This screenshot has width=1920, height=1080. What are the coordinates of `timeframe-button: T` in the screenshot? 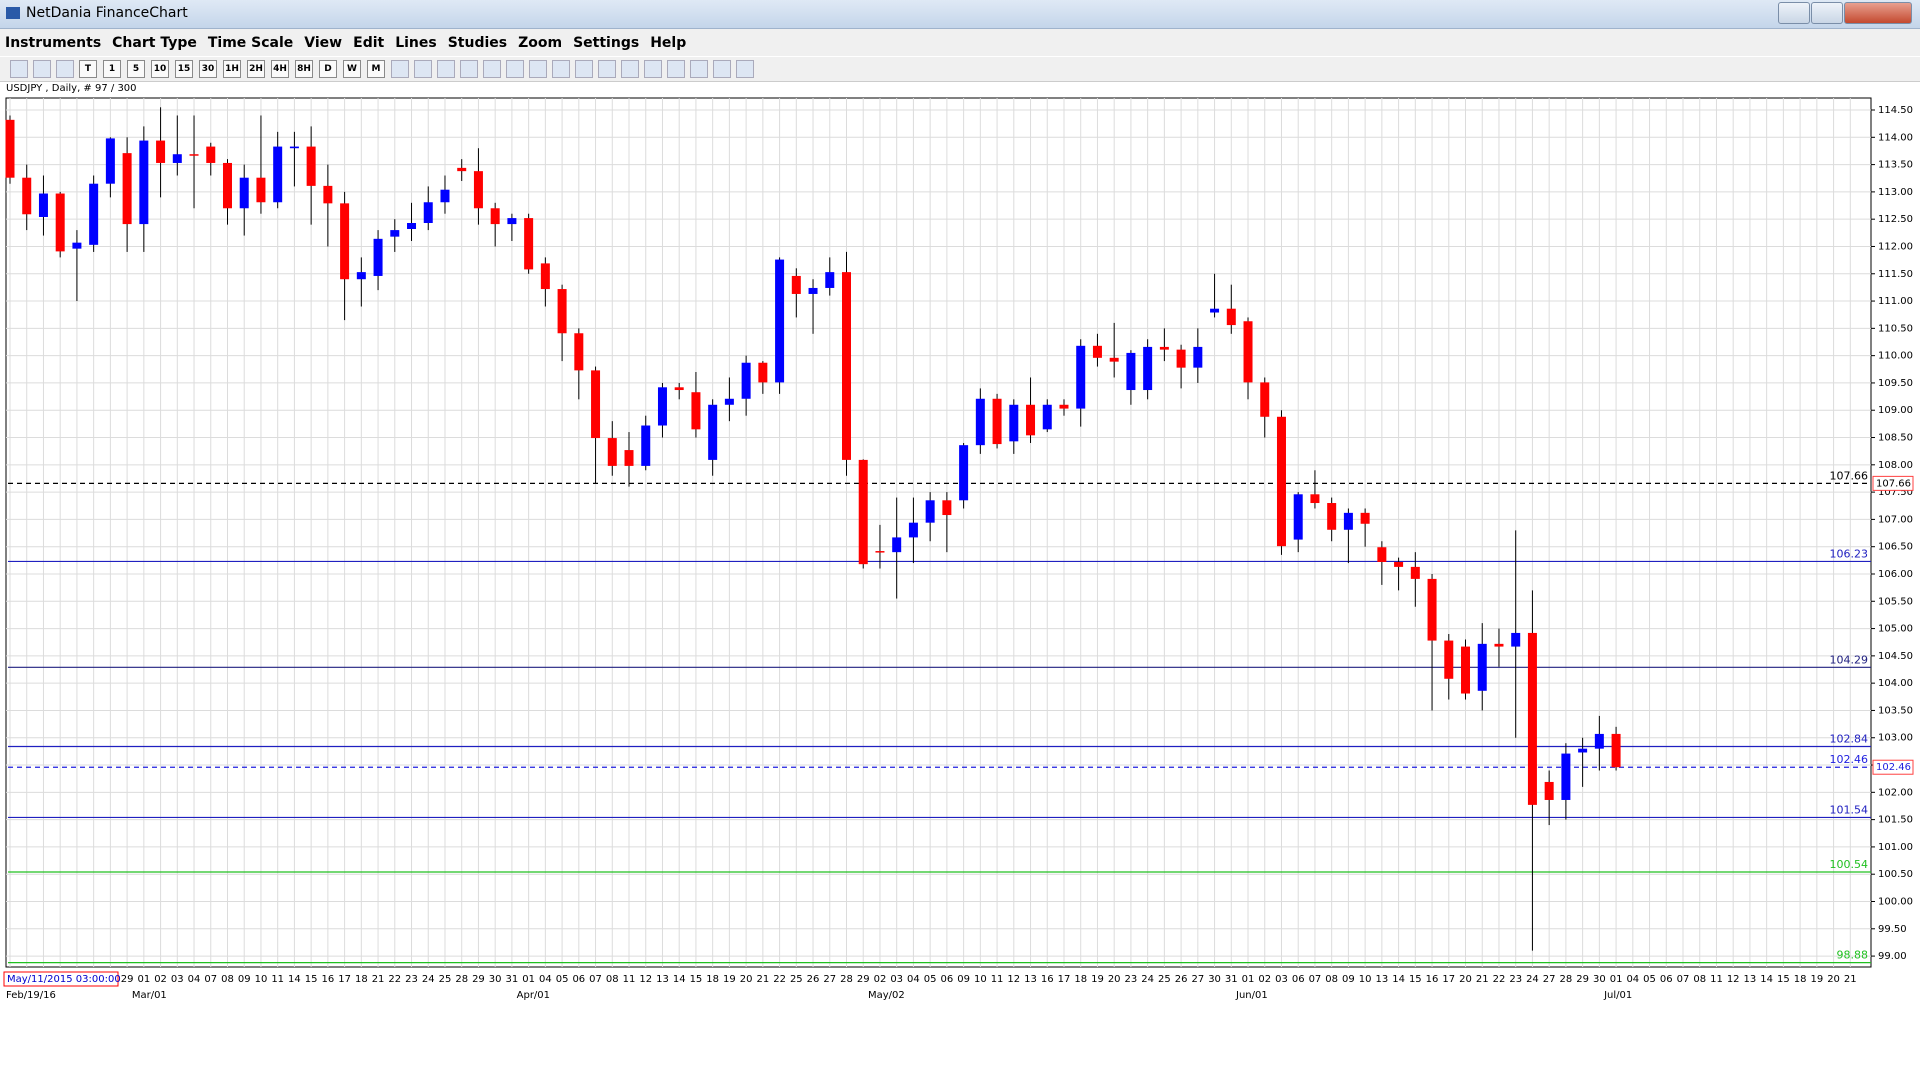 It's located at (88, 69).